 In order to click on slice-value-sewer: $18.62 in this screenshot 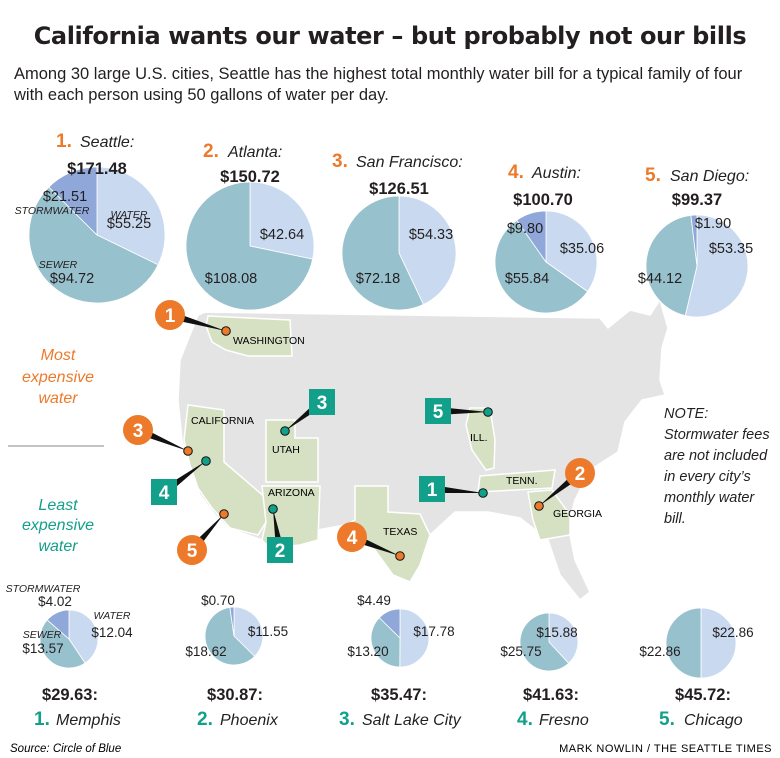, I will do `click(205, 651)`.